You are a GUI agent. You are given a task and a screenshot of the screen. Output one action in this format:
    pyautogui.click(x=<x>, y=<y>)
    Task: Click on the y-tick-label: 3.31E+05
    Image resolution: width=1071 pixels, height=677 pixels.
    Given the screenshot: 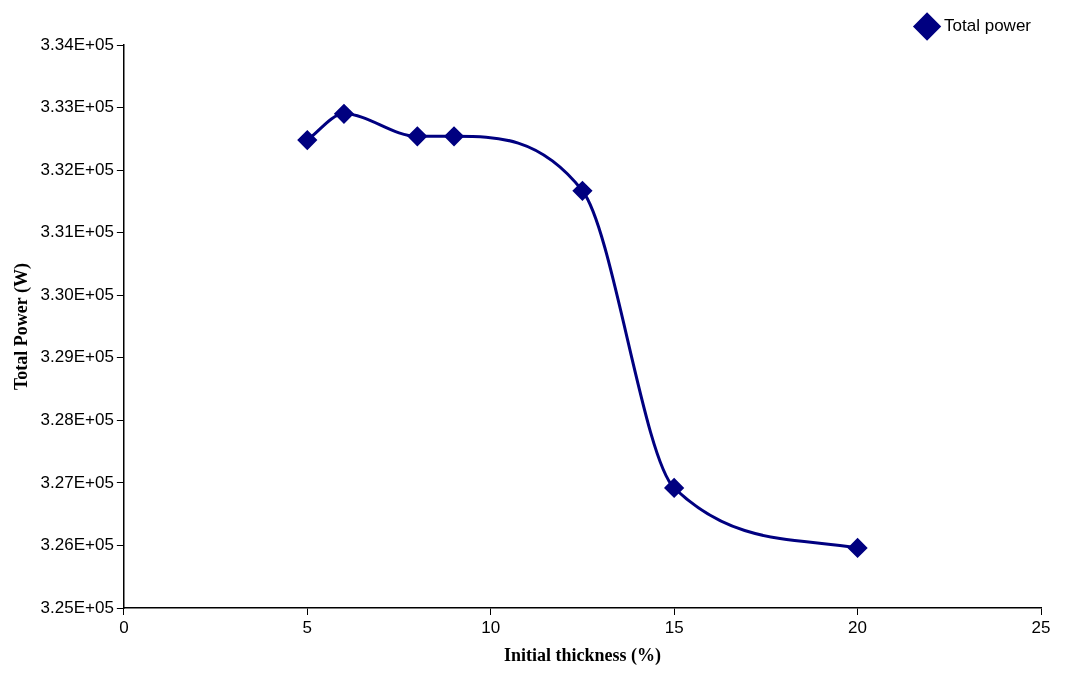 What is the action you would take?
    pyautogui.click(x=77, y=232)
    